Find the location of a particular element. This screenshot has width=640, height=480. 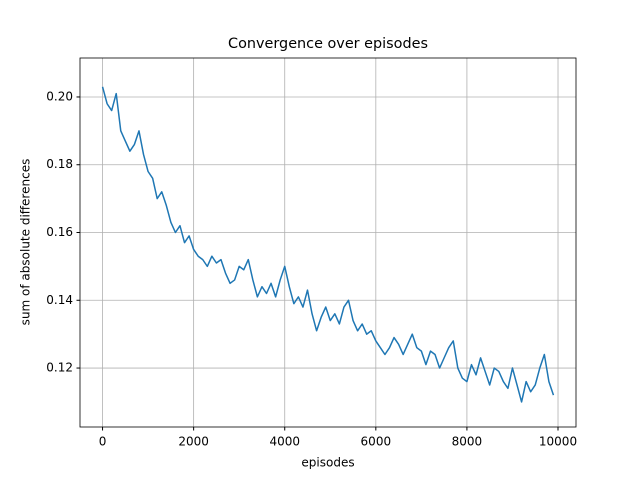

y-tick-label: 0.20 is located at coordinates (59, 96).